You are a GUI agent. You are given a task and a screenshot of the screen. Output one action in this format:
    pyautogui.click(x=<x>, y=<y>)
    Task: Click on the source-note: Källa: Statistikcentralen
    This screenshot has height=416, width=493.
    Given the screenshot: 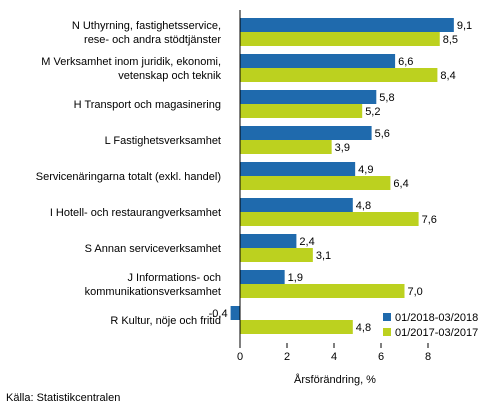 What is the action you would take?
    pyautogui.click(x=63, y=398)
    